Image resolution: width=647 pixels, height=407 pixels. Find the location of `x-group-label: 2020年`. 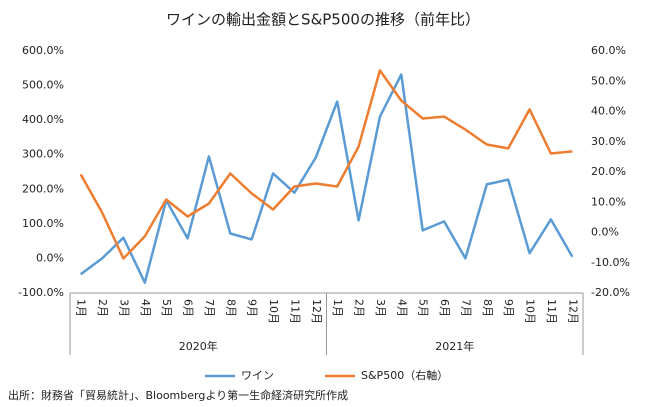

x-group-label: 2020年 is located at coordinates (198, 346).